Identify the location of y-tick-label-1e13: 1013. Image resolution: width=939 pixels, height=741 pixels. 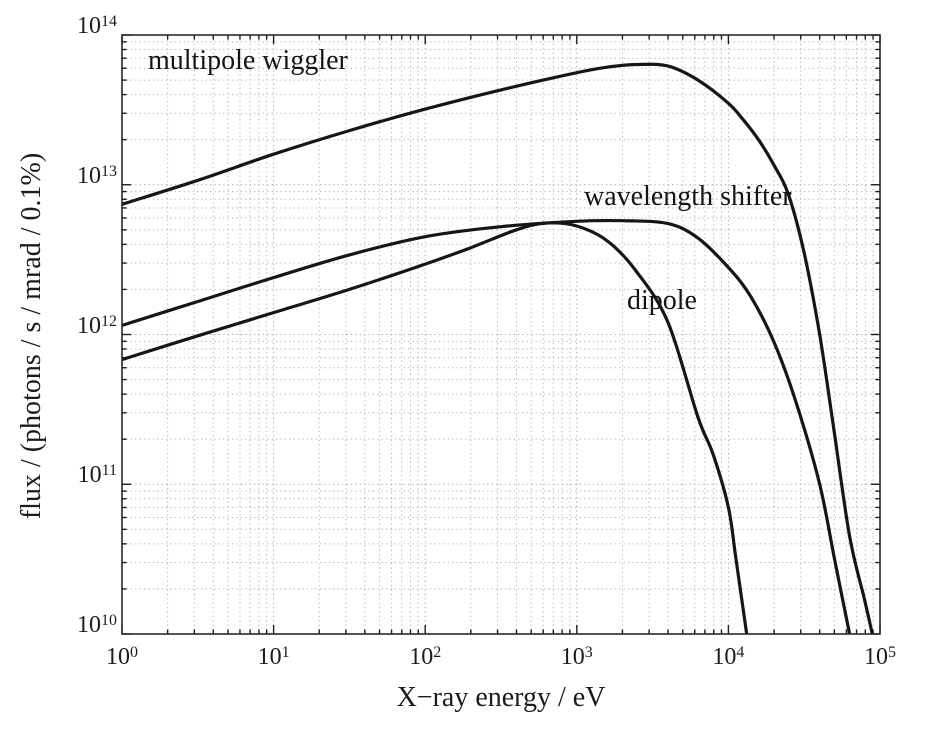
(97, 175).